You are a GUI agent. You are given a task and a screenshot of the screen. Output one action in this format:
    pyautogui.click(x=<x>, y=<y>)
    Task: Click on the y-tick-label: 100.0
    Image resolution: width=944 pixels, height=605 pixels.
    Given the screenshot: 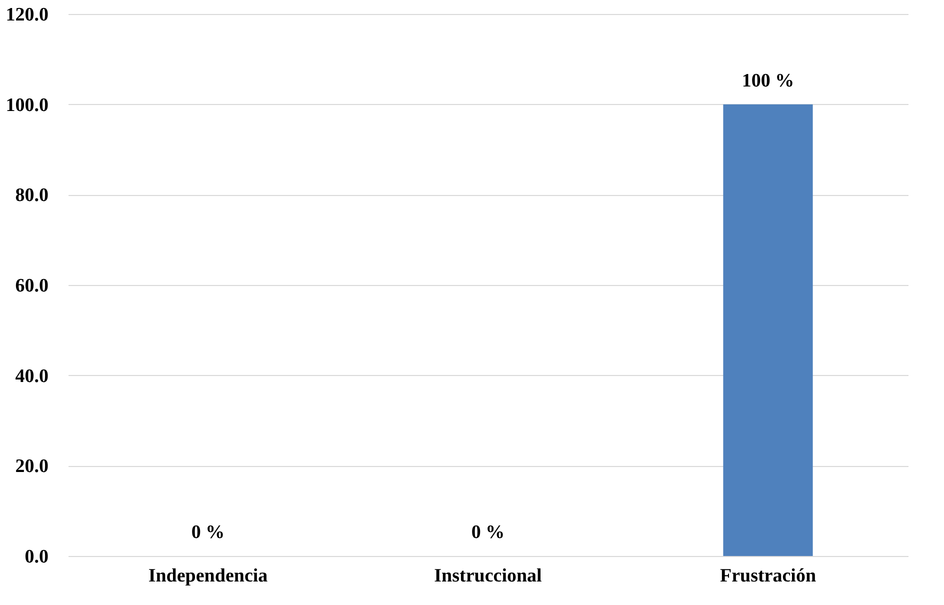 What is the action you would take?
    pyautogui.click(x=27, y=105)
    